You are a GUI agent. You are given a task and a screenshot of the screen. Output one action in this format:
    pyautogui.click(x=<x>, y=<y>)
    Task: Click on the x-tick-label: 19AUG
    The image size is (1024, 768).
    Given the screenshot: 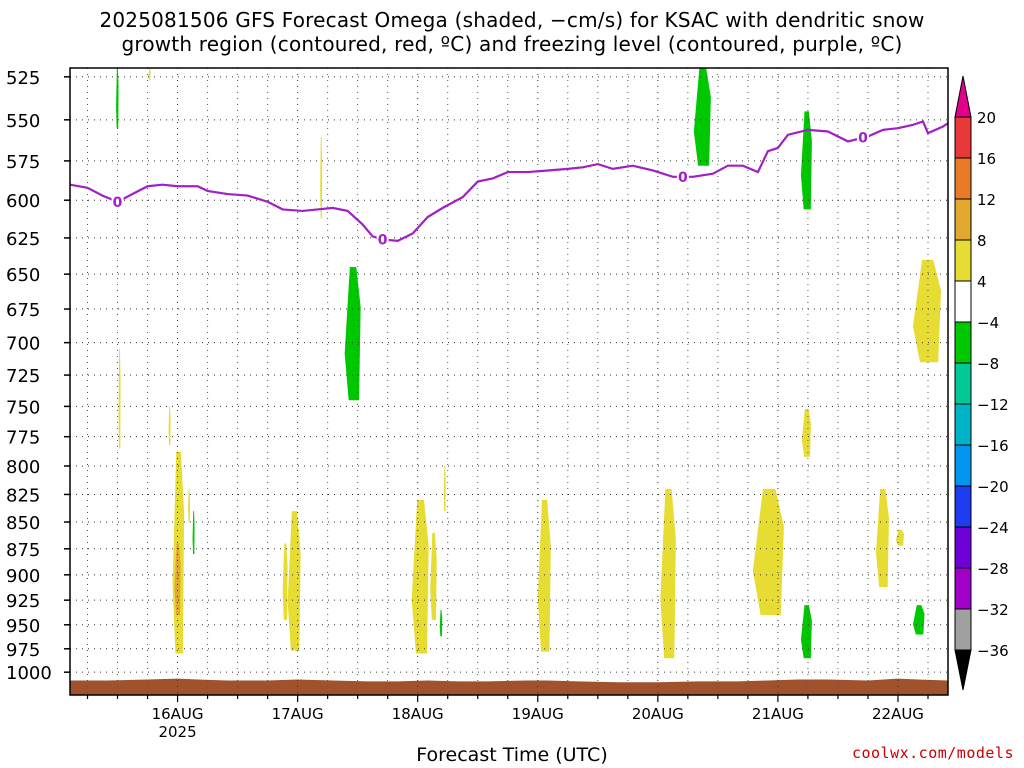 What is the action you would take?
    pyautogui.click(x=538, y=714)
    